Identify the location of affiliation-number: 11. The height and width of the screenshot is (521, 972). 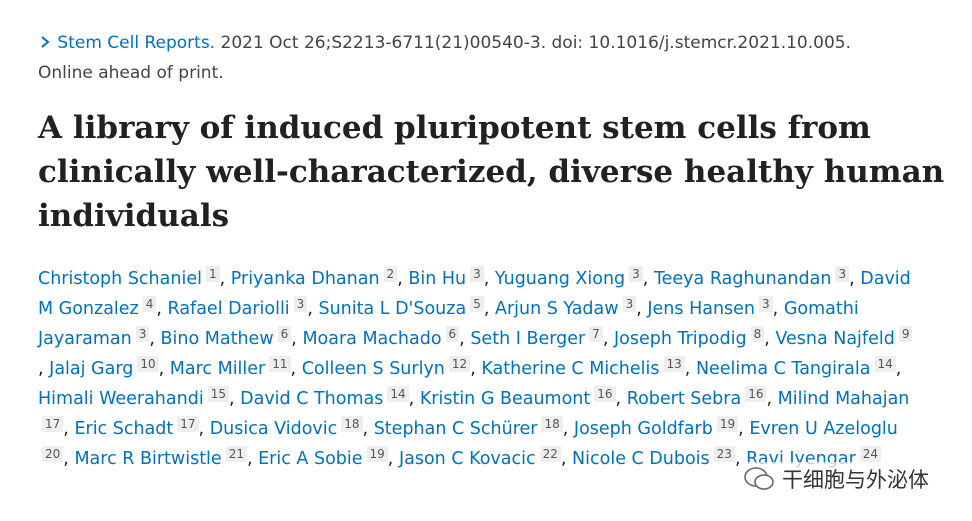
(280, 364).